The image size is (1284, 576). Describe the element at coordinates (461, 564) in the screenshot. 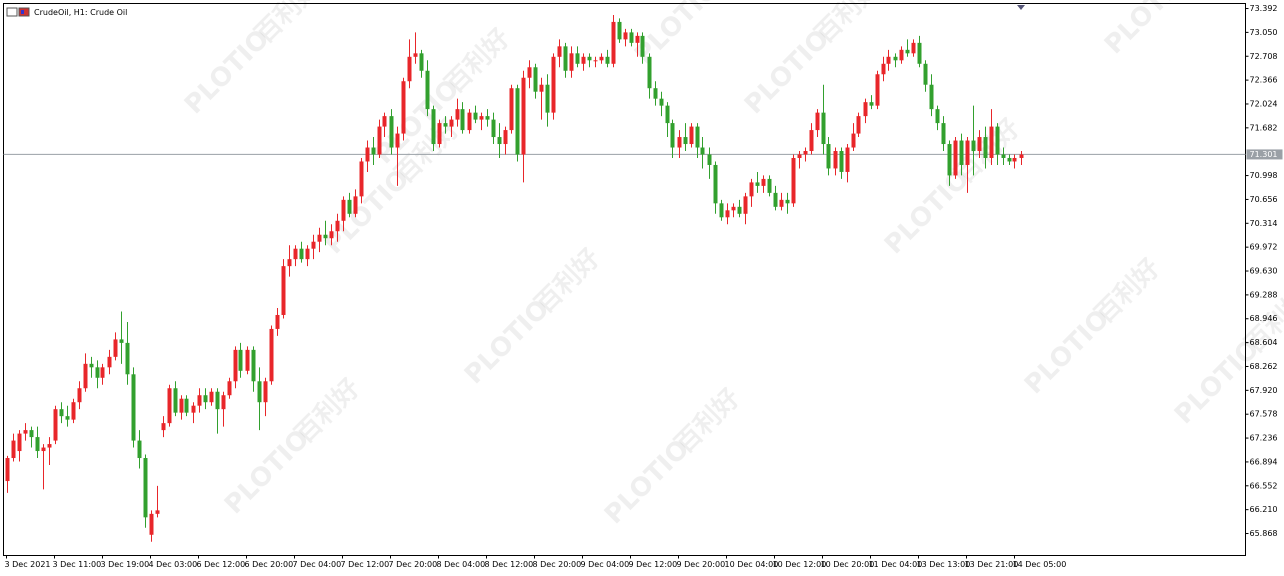

I see `x-tick-label: 8 Dec 04:00` at that location.